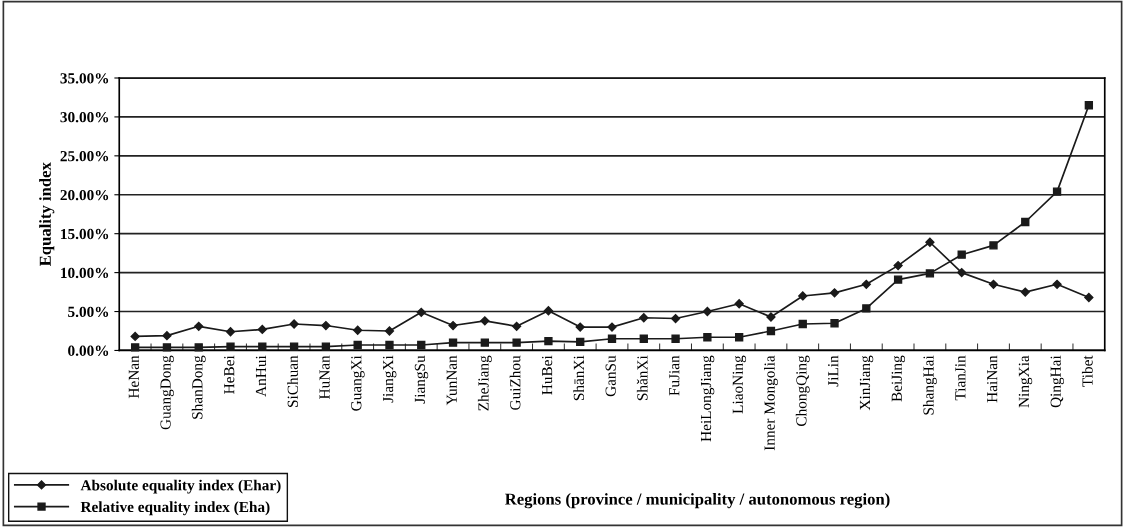 The width and height of the screenshot is (1125, 527). What do you see at coordinates (84, 156) in the screenshot?
I see `y-tick-label: 25.00%` at bounding box center [84, 156].